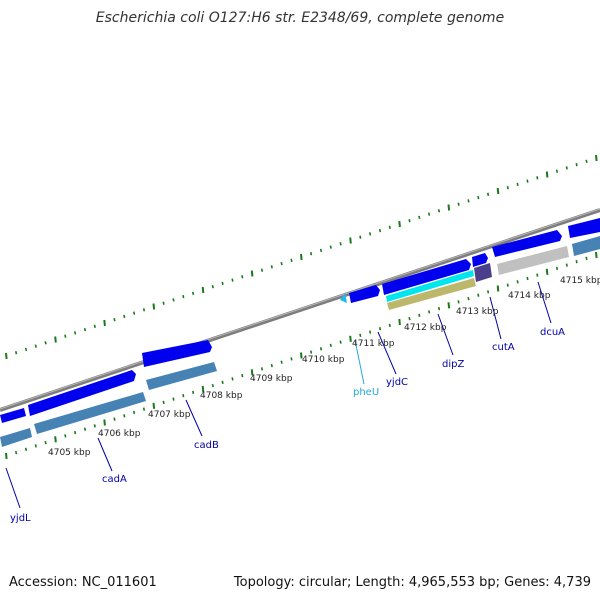 This screenshot has width=600, height=600. I want to click on gene-label-cadB: cadB, so click(206, 445).